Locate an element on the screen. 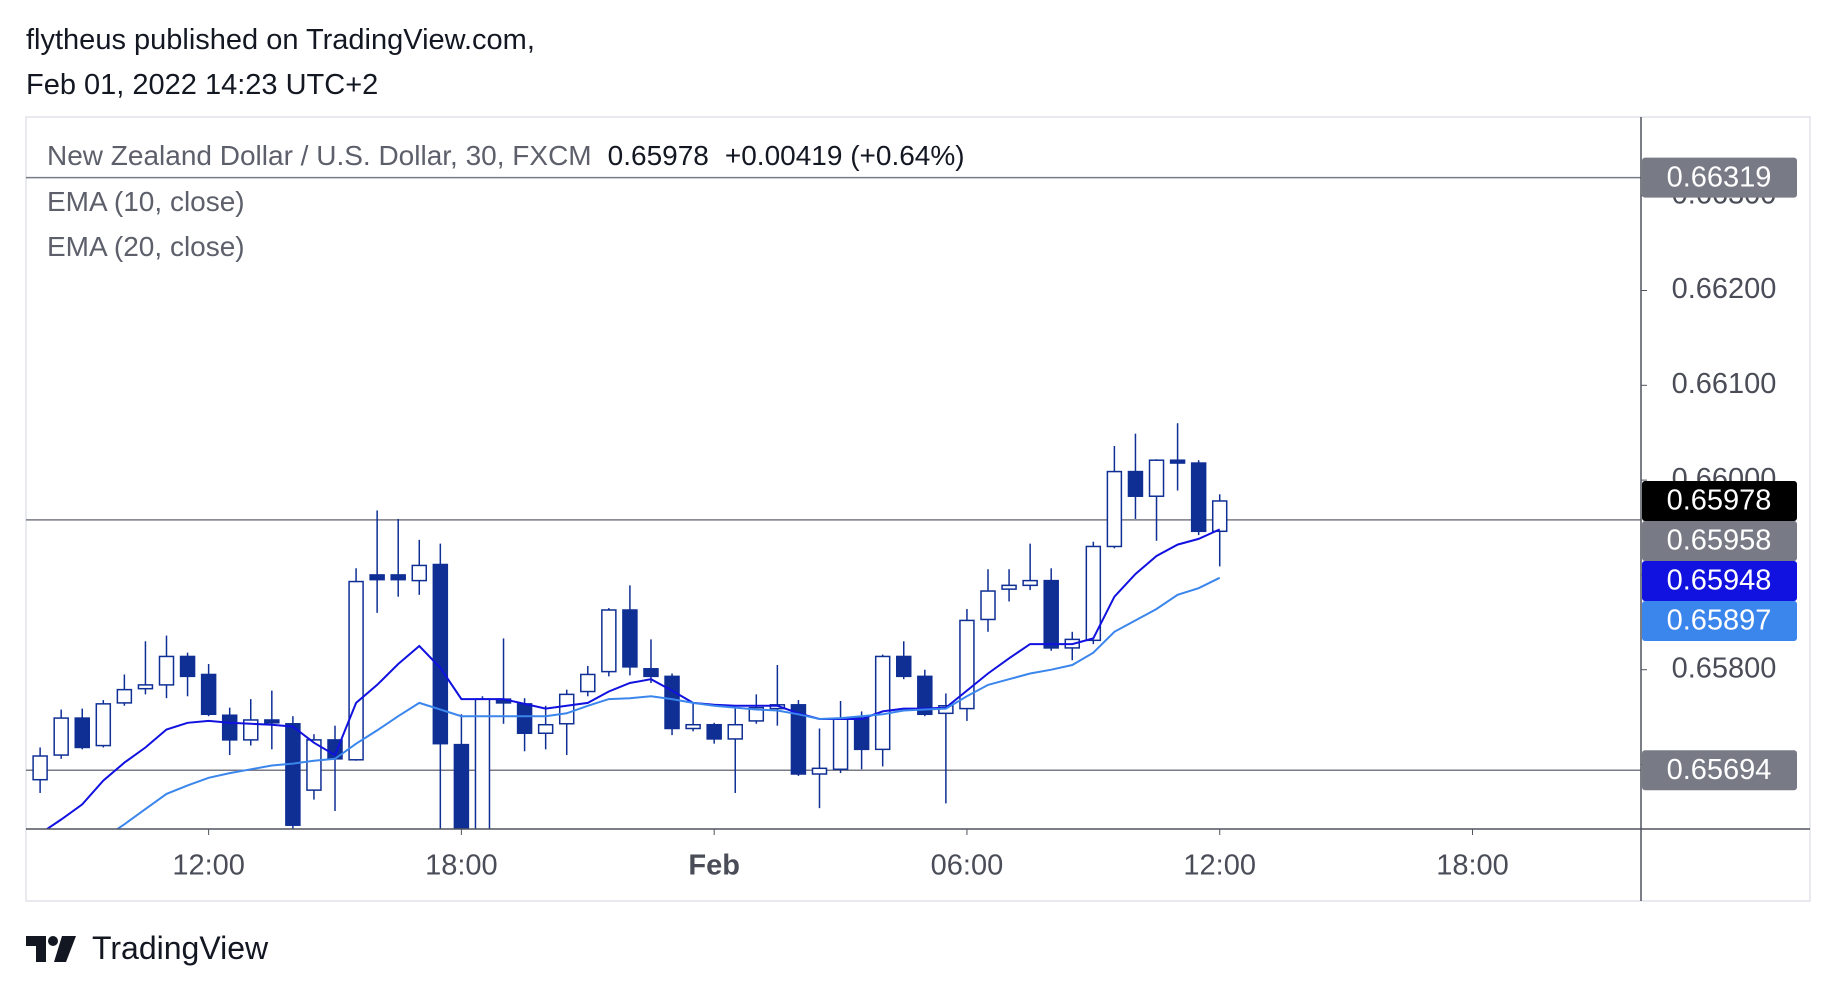 The width and height of the screenshot is (1826, 990). y-tick-label: 0.65800 is located at coordinates (1724, 668).